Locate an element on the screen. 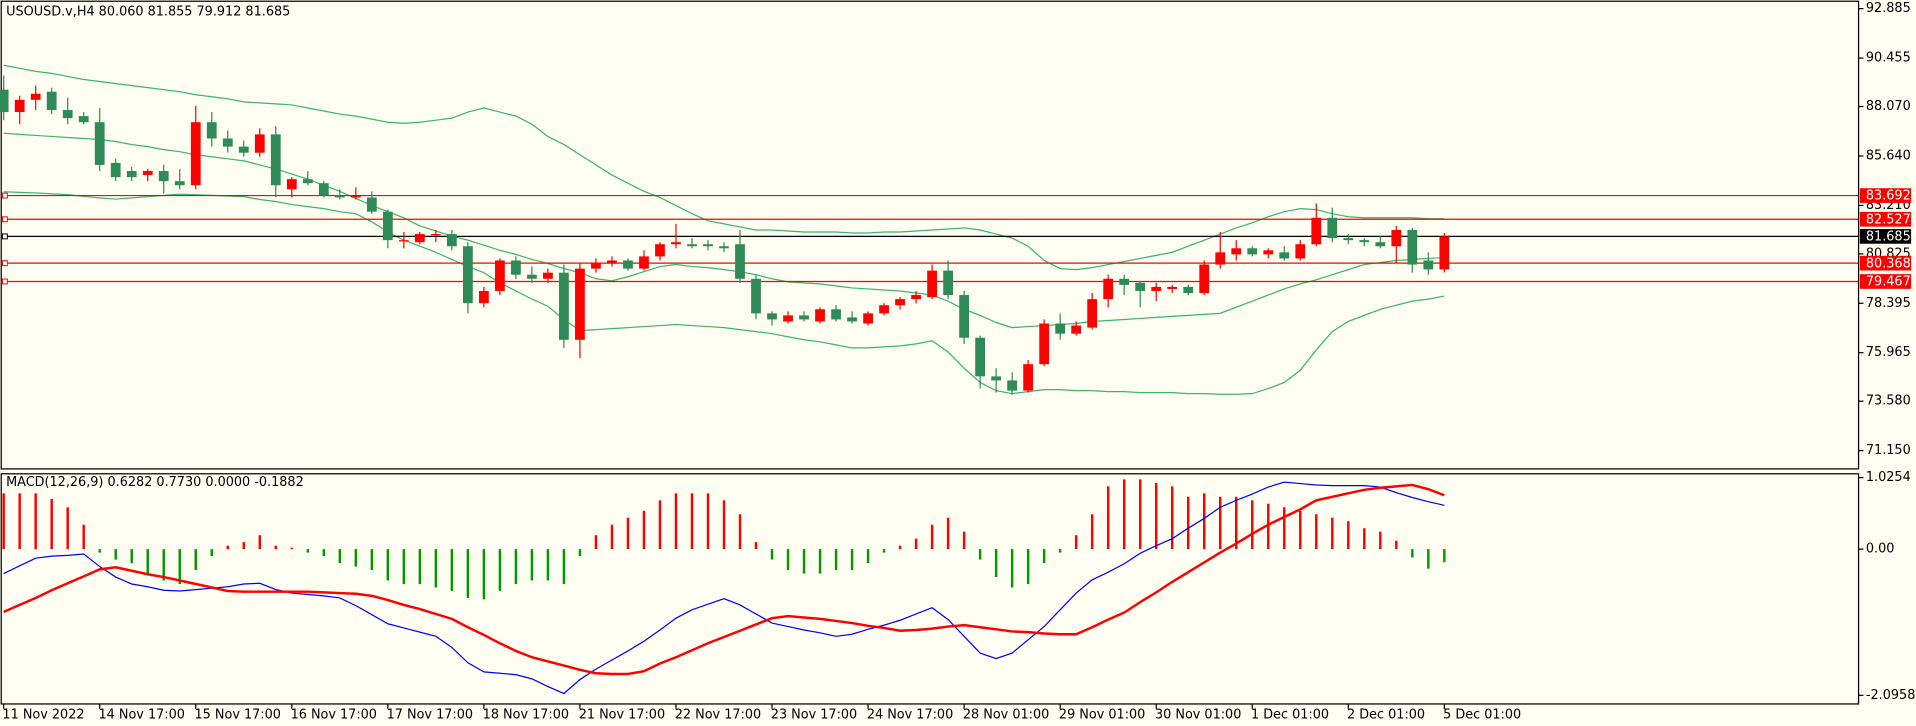 Image resolution: width=1916 pixels, height=726 pixels. x-tick-label: 5 Dec 01:00 is located at coordinates (1482, 714).